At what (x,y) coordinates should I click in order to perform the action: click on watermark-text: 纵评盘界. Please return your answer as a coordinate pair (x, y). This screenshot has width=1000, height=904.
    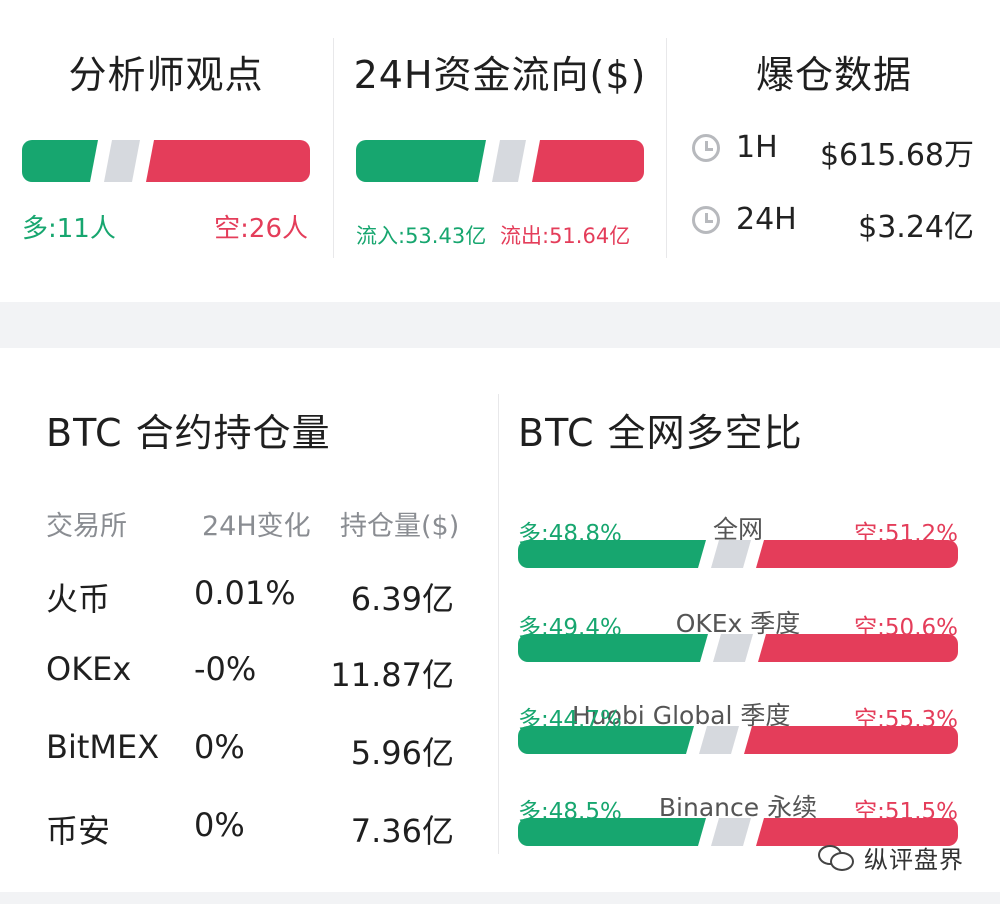
    Looking at the image, I should click on (914, 860).